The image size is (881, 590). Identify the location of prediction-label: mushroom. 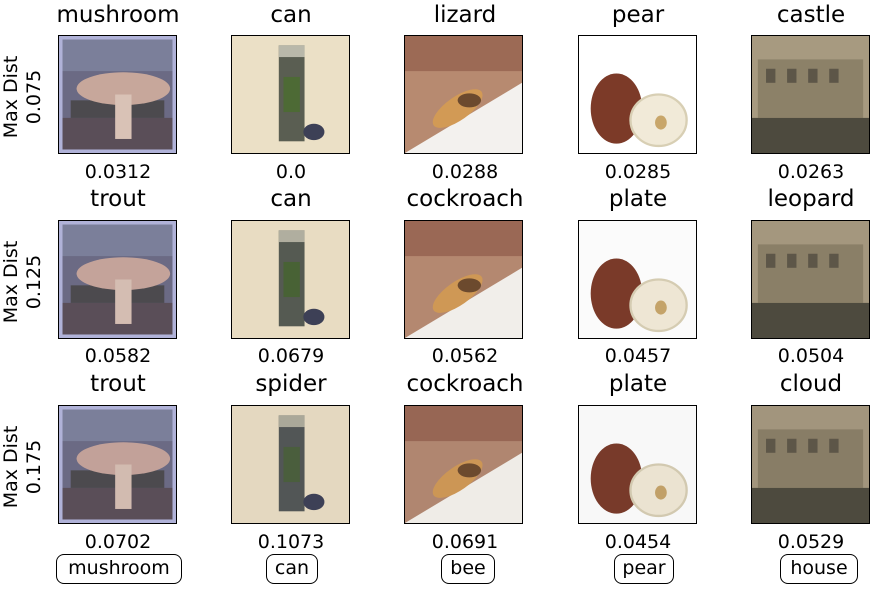
(118, 15).